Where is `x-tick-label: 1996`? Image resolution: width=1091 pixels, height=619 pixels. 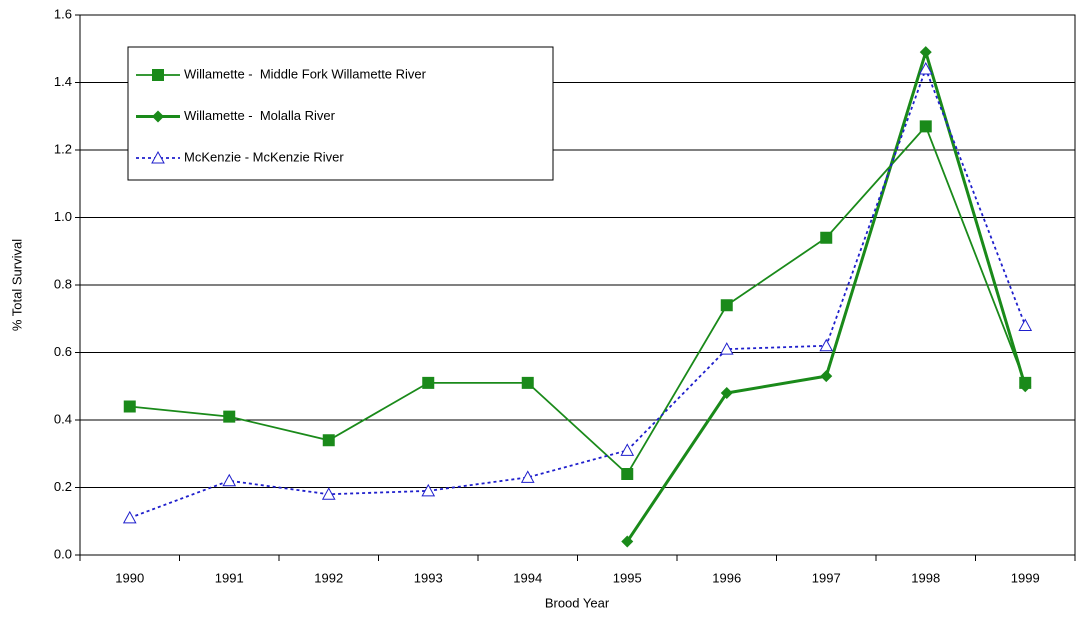 x-tick-label: 1996 is located at coordinates (726, 577).